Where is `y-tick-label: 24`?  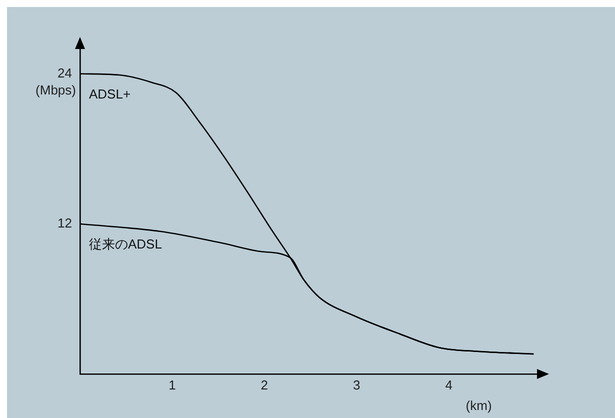
y-tick-label: 24 is located at coordinates (65, 72).